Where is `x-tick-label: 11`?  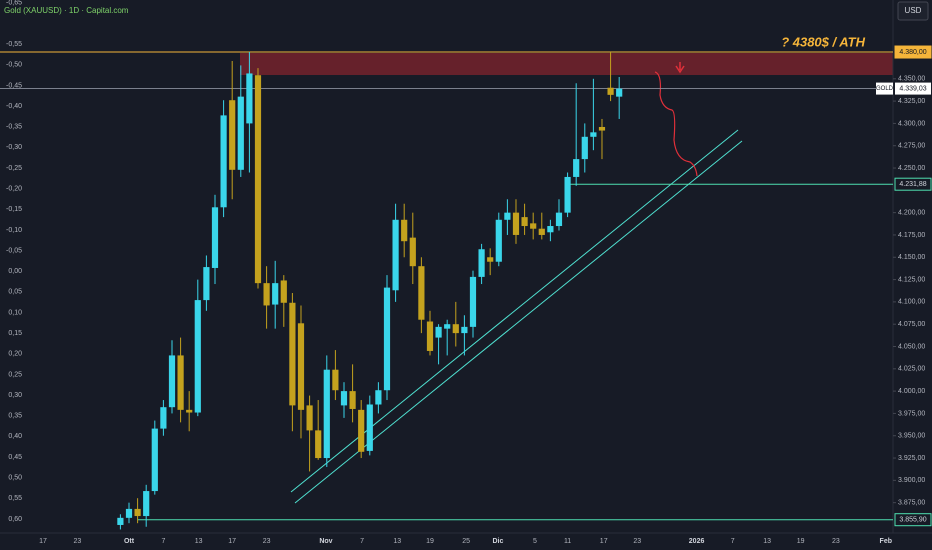 x-tick-label: 11 is located at coordinates (567, 541).